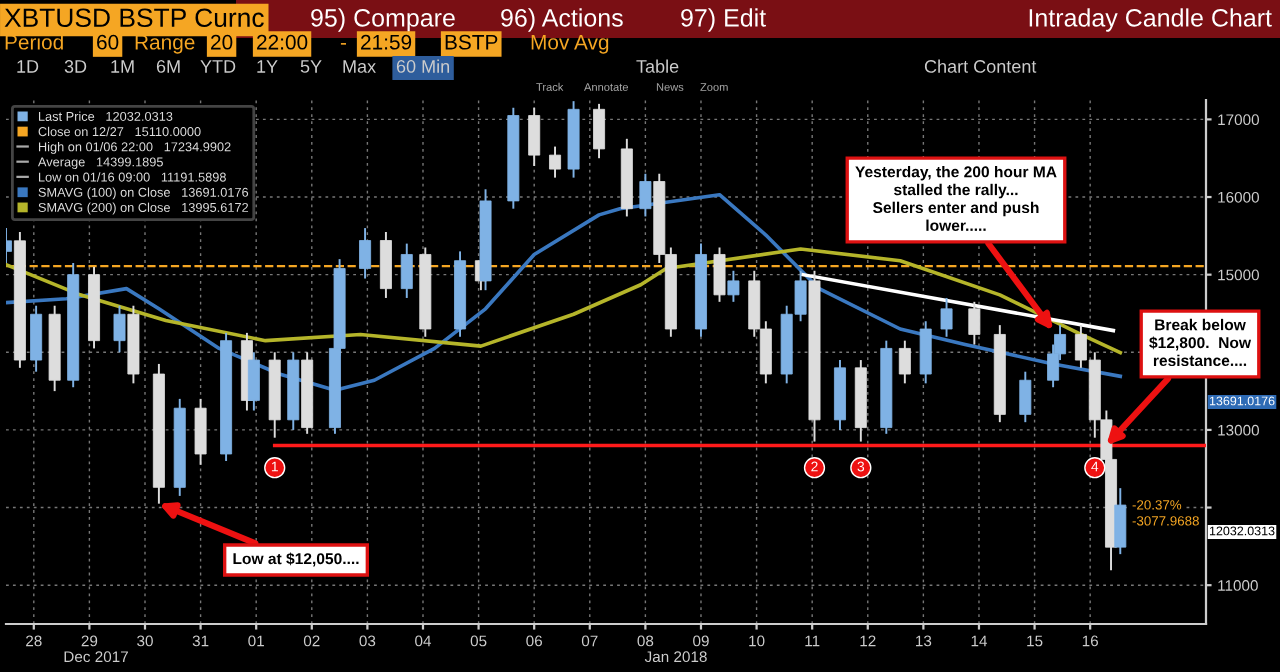 The height and width of the screenshot is (672, 1280). What do you see at coordinates (1150, 20) in the screenshot?
I see `chart-subtitle: Intraday Candle Chart` at bounding box center [1150, 20].